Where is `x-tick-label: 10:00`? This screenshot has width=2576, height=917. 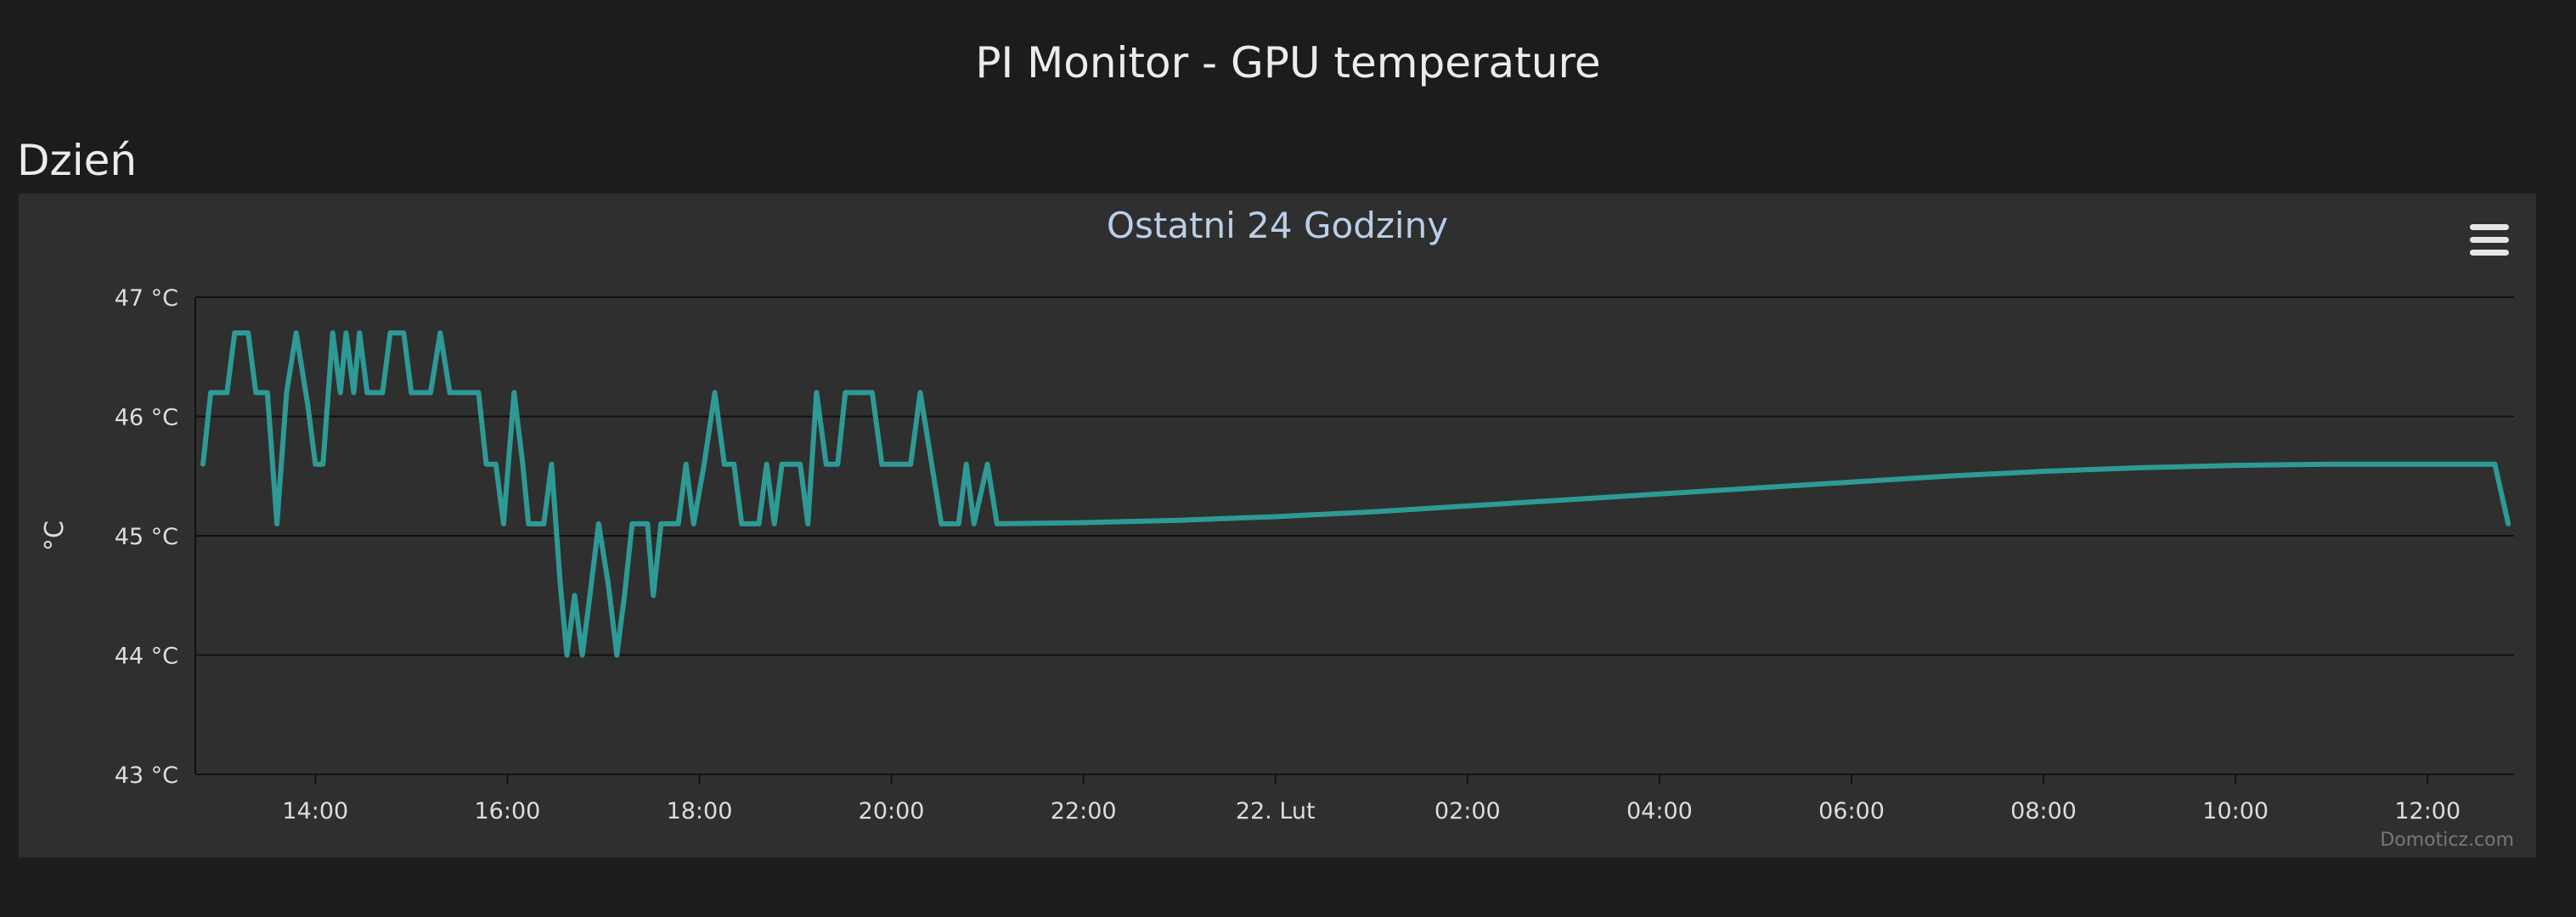 x-tick-label: 10:00 is located at coordinates (2235, 811).